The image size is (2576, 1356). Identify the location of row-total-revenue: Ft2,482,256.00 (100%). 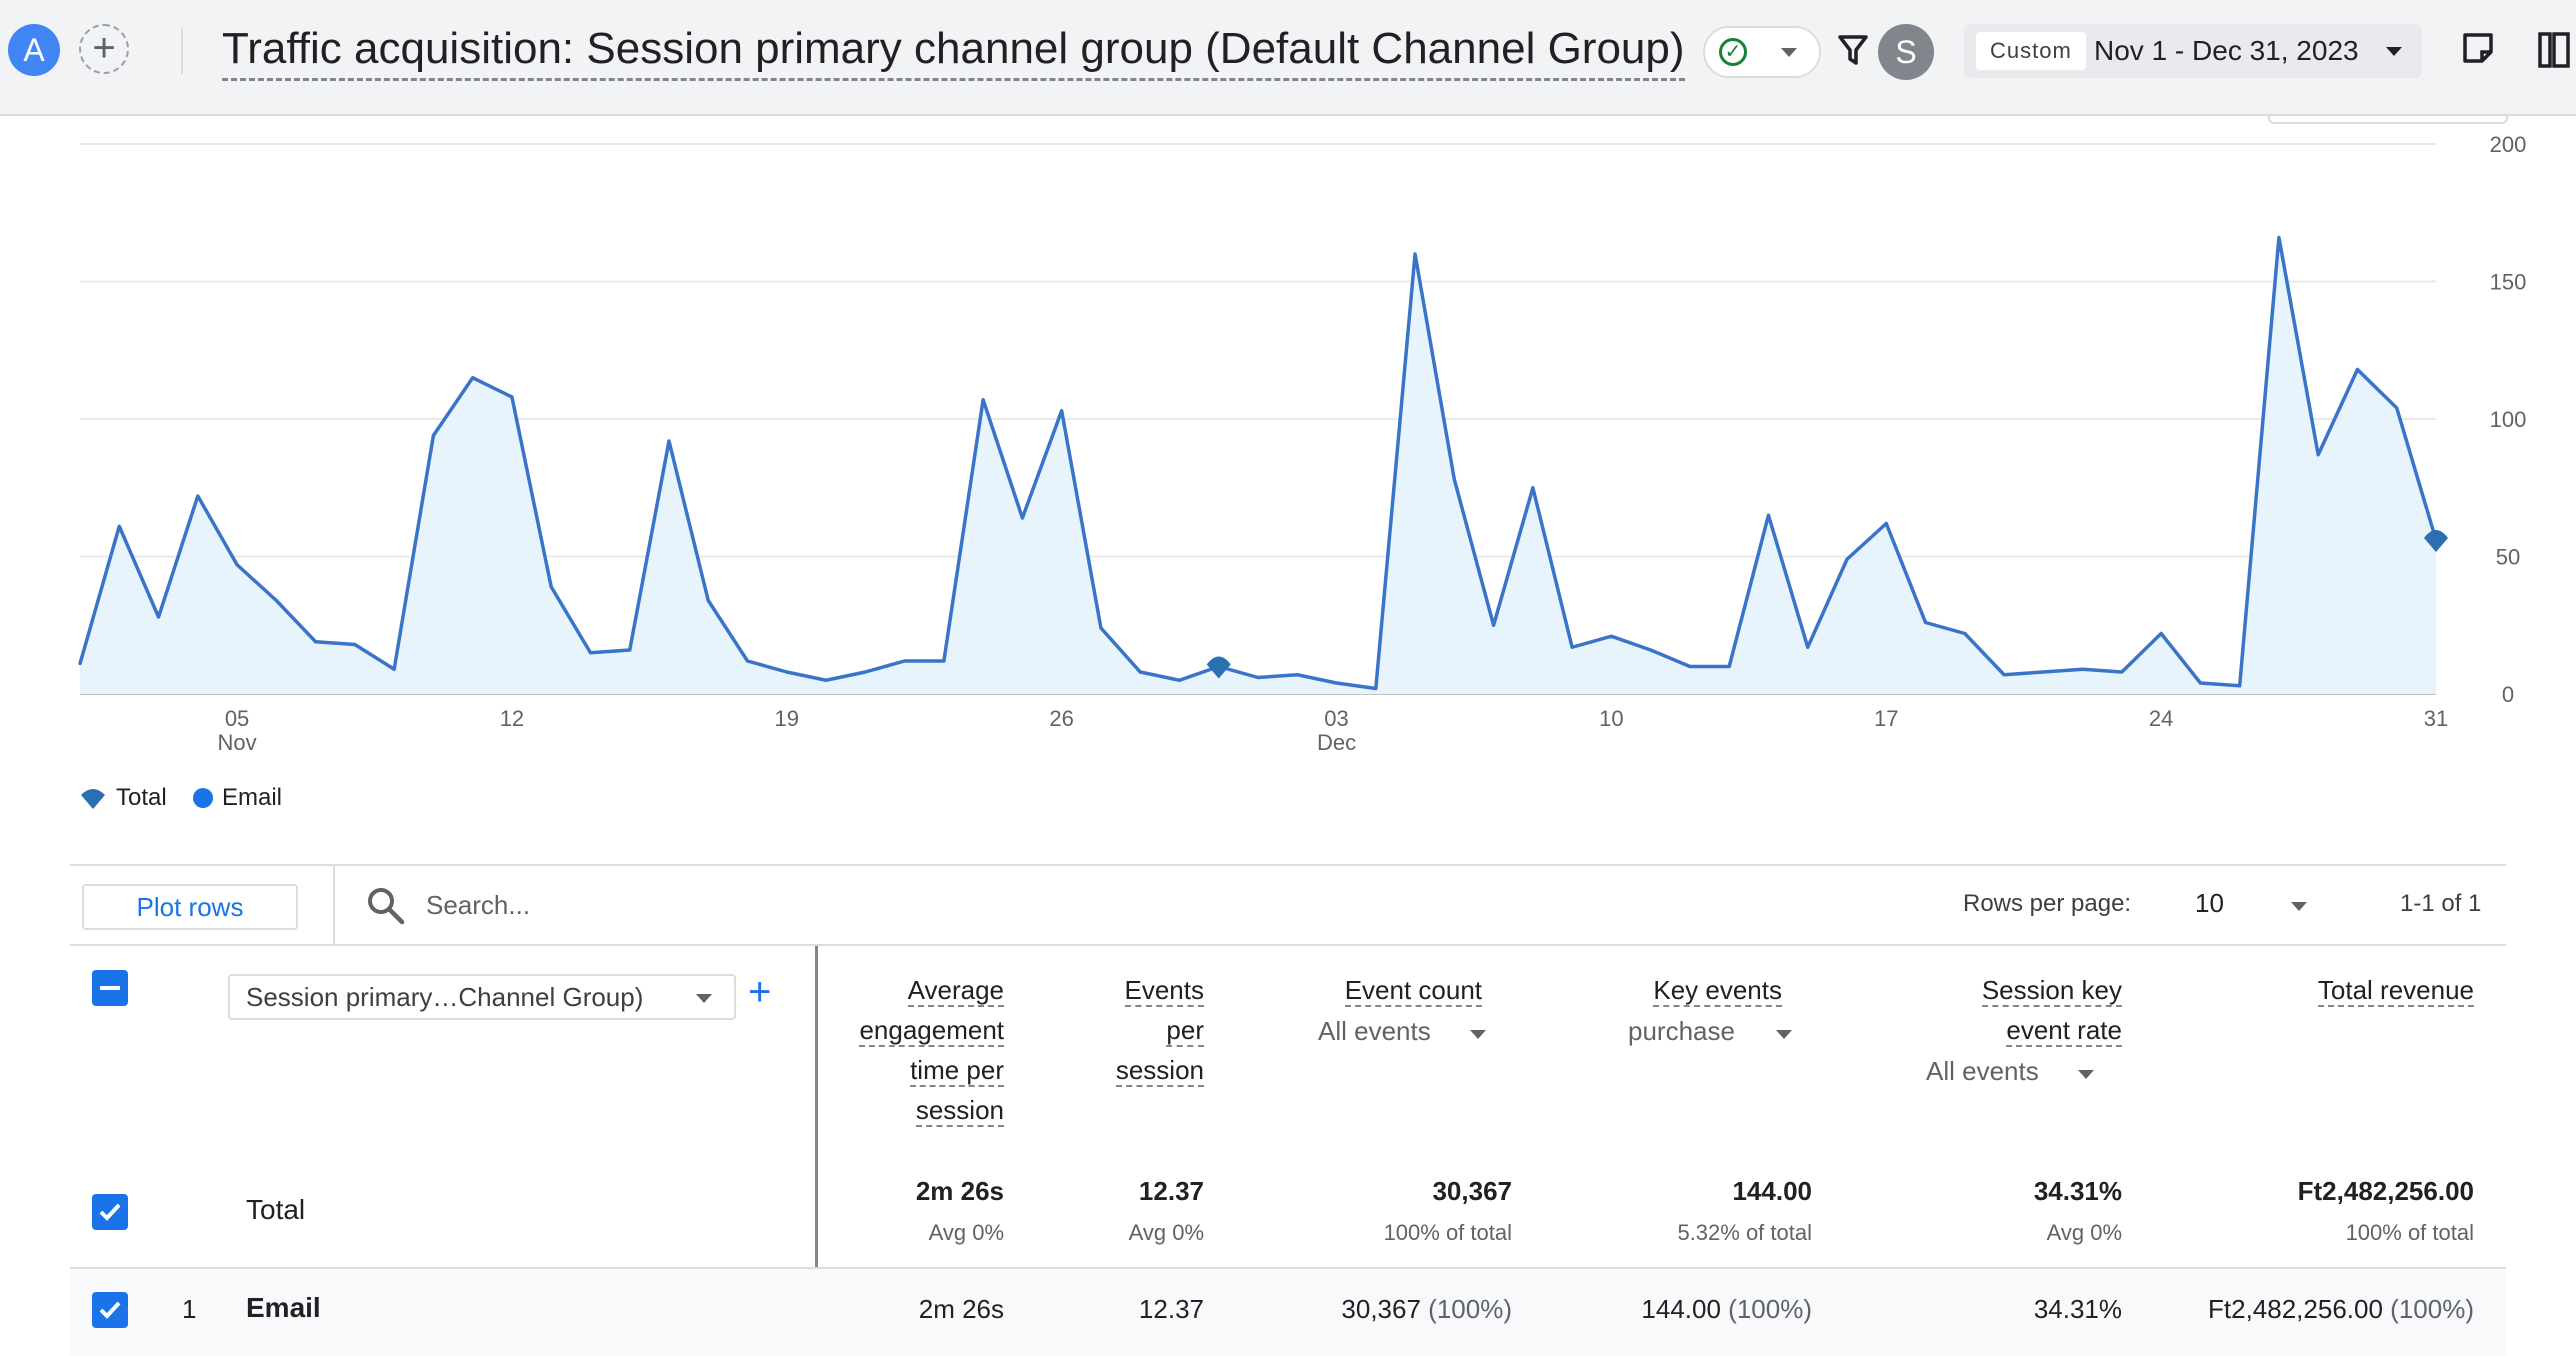
(2341, 1309).